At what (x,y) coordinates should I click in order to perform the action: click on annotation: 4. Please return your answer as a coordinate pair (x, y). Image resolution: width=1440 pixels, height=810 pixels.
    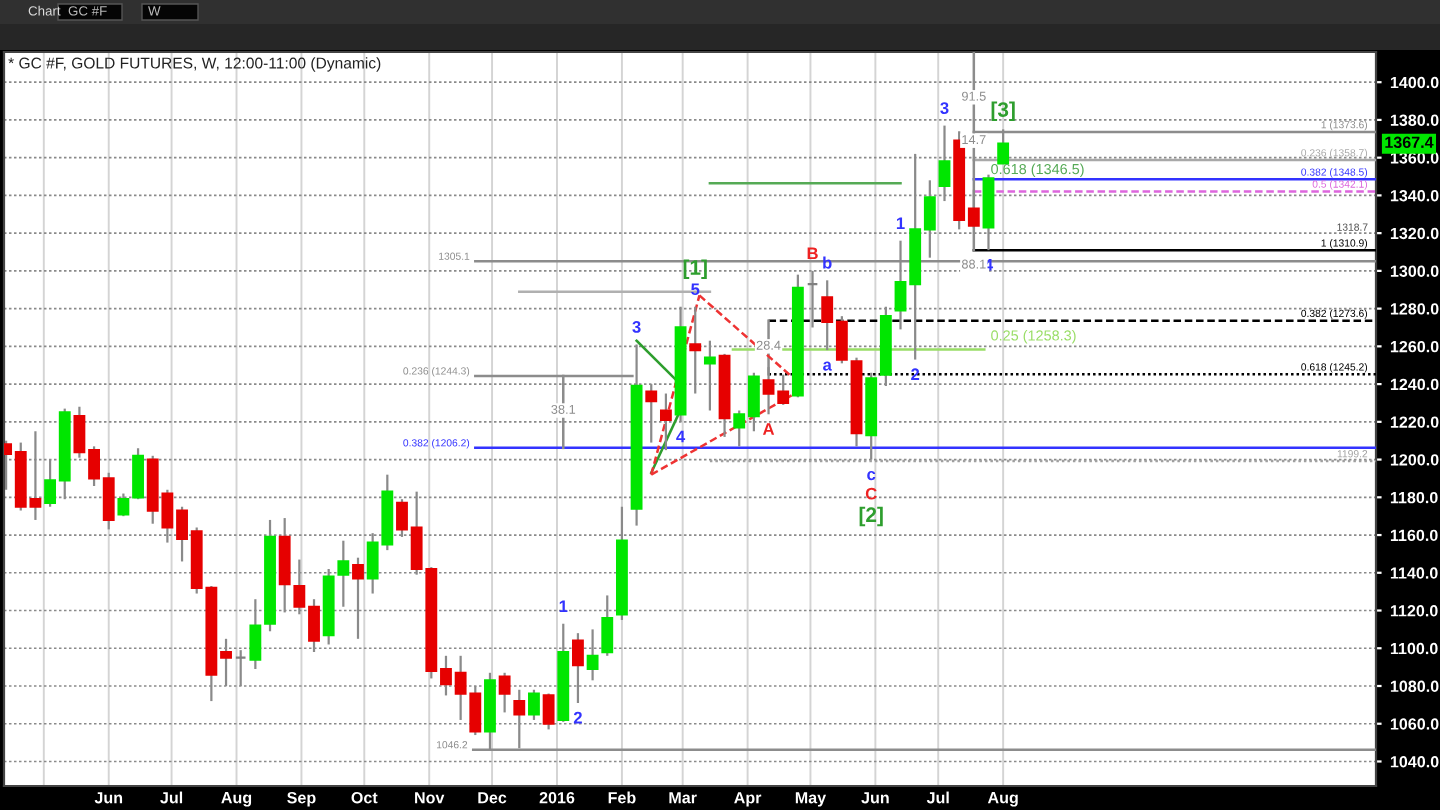
    Looking at the image, I should click on (681, 436).